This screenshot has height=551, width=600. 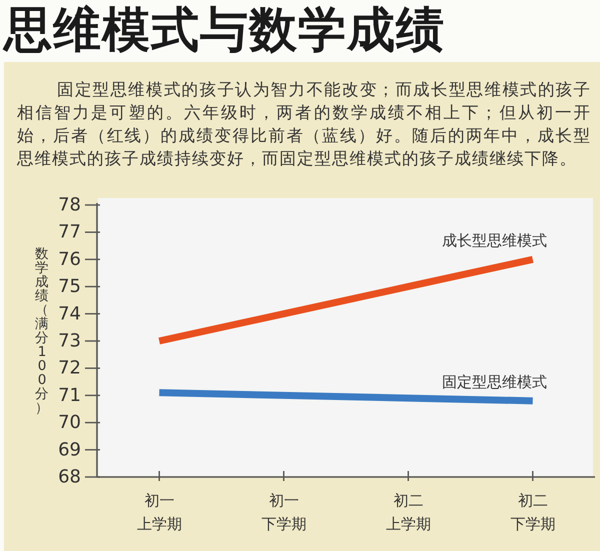 What do you see at coordinates (69, 205) in the screenshot?
I see `y-tick-label: 78` at bounding box center [69, 205].